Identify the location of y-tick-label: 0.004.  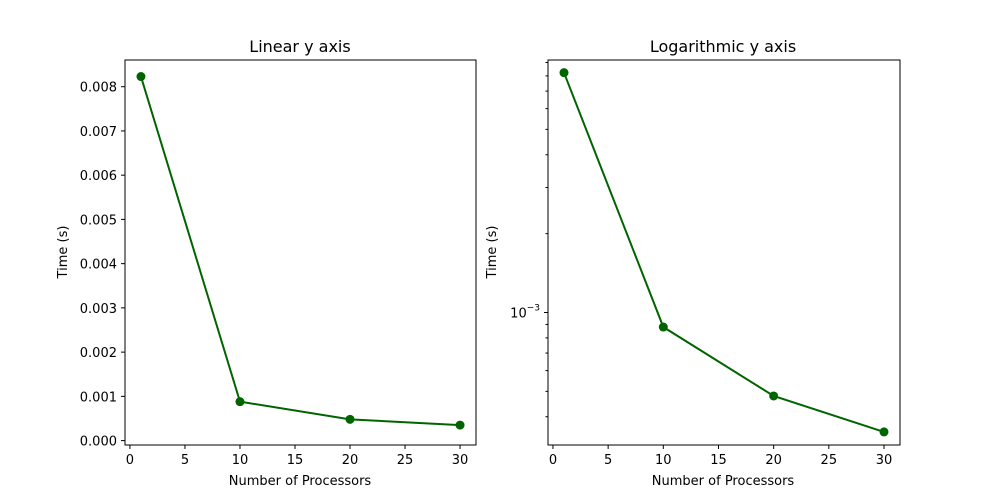
(98, 265).